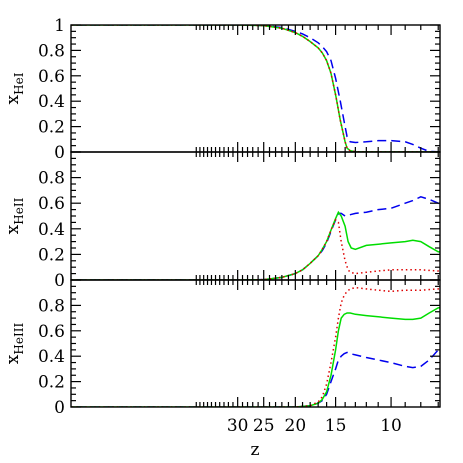  What do you see at coordinates (238, 426) in the screenshot?
I see `x-tick-label: 30` at bounding box center [238, 426].